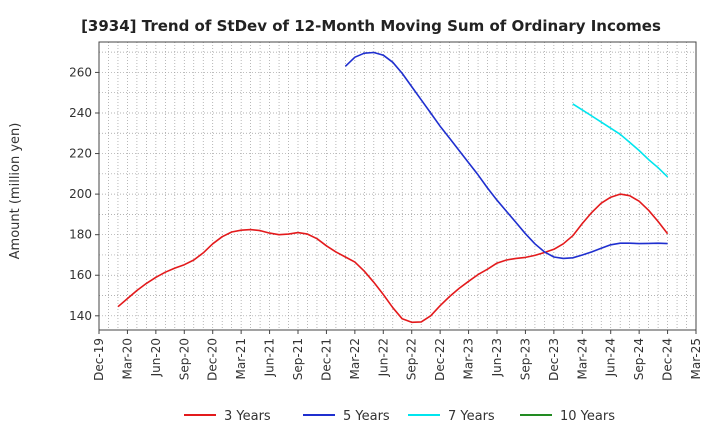  Describe the element at coordinates (80, 72) in the screenshot. I see `y-tick-label: 260` at that location.